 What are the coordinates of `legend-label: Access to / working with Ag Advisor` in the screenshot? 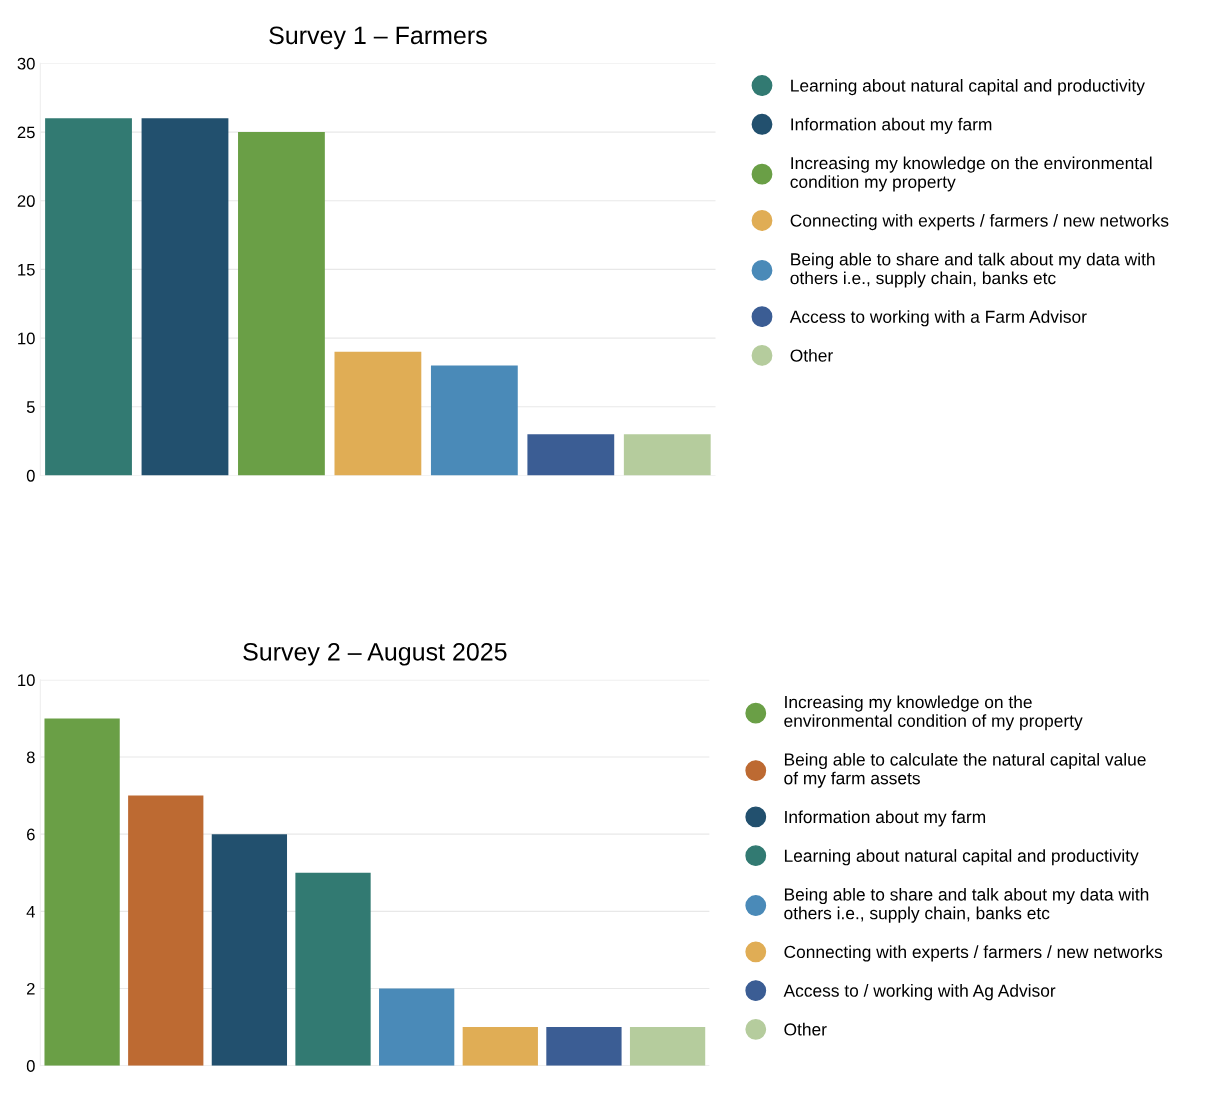 It's located at (919, 992).